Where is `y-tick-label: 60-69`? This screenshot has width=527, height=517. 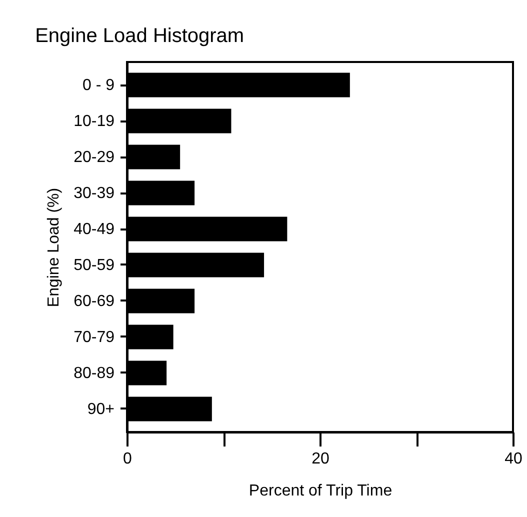
y-tick-label: 60-69 is located at coordinates (94, 301).